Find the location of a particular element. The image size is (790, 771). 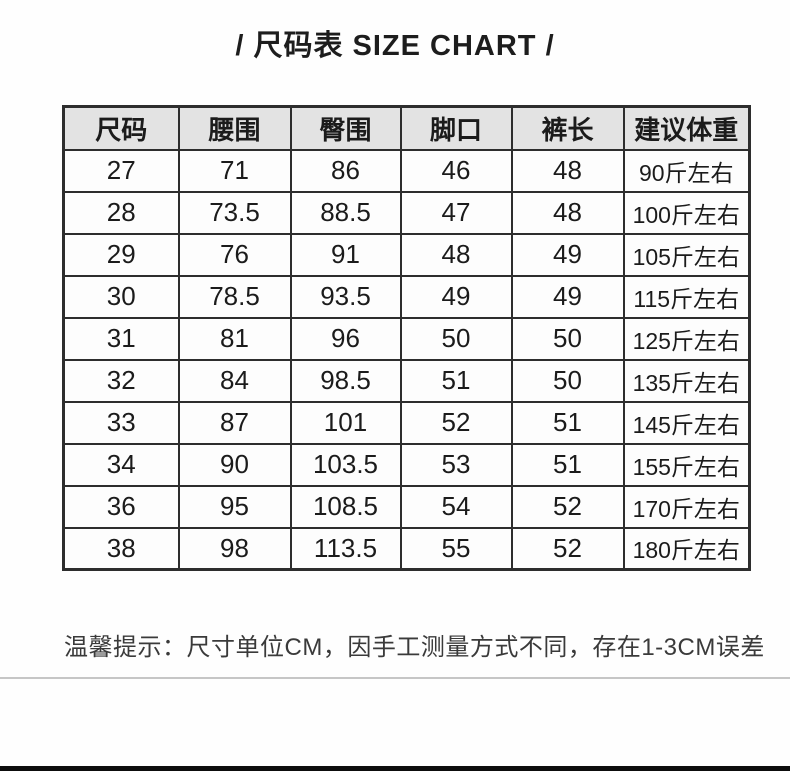

table-cell: 76 is located at coordinates (234, 254).